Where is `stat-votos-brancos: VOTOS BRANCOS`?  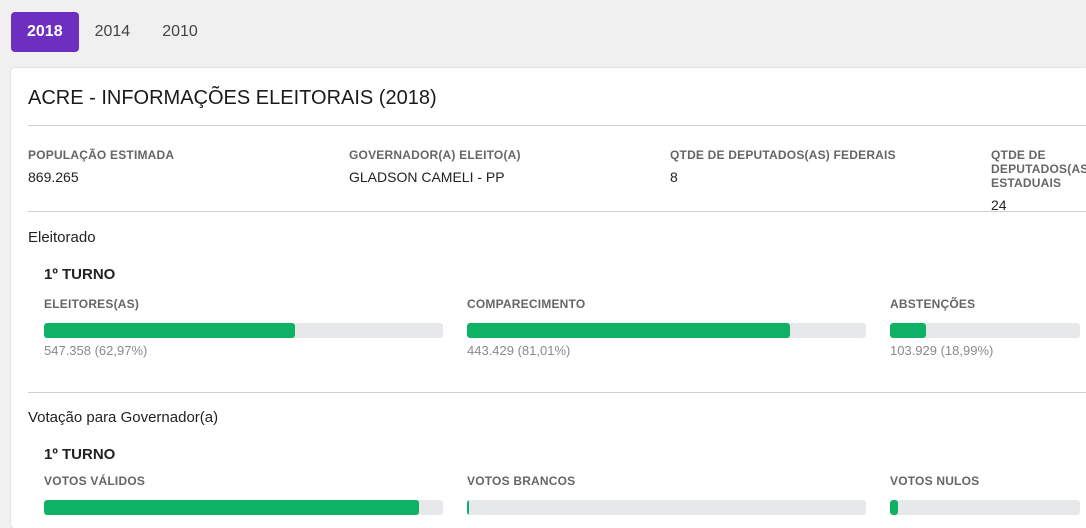
stat-votos-brancos: VOTOS BRANCOS is located at coordinates (666, 494).